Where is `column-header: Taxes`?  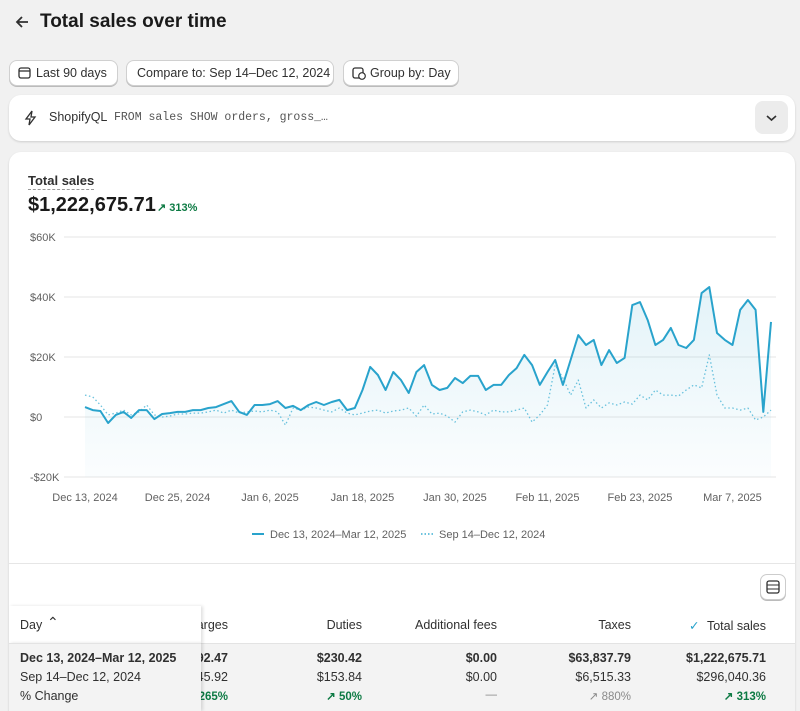
column-header: Taxes is located at coordinates (614, 625).